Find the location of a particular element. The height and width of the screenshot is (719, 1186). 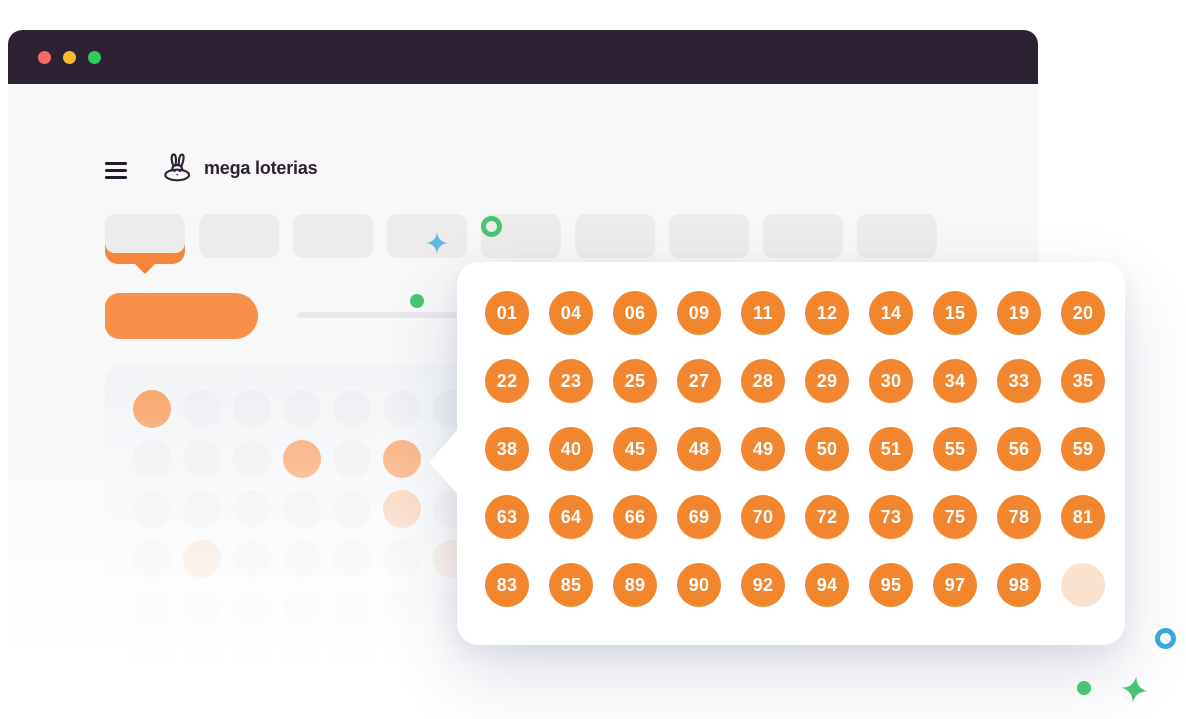

number-ball-04: 04 is located at coordinates (571, 313).